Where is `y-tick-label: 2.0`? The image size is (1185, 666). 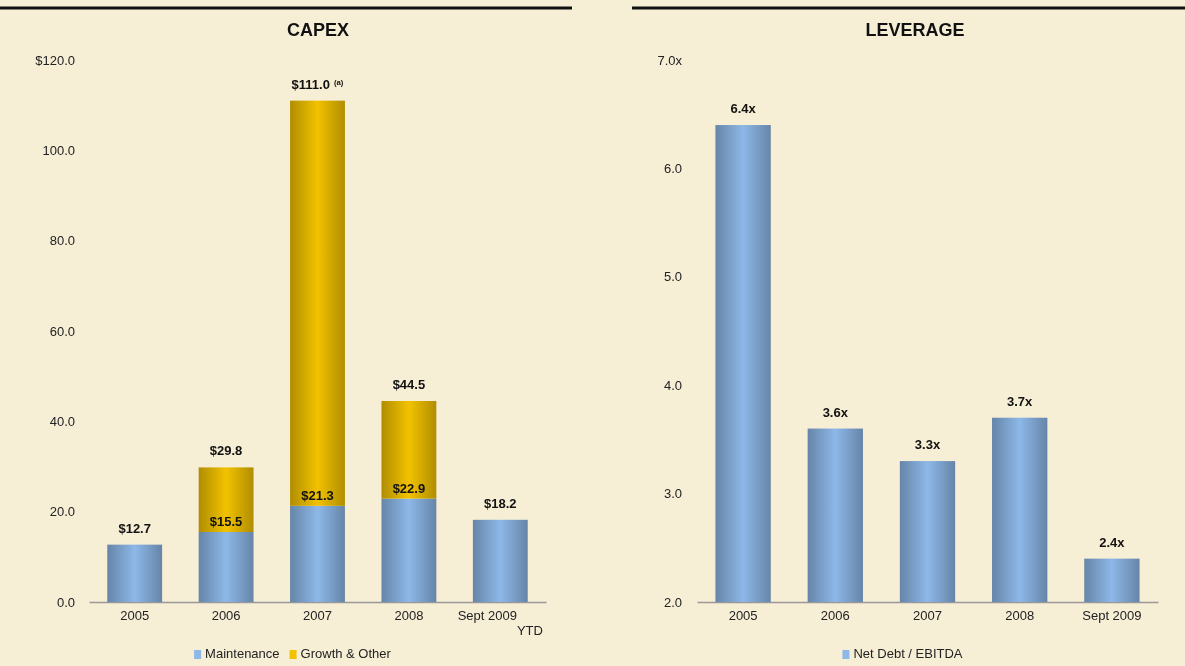 y-tick-label: 2.0 is located at coordinates (672, 602).